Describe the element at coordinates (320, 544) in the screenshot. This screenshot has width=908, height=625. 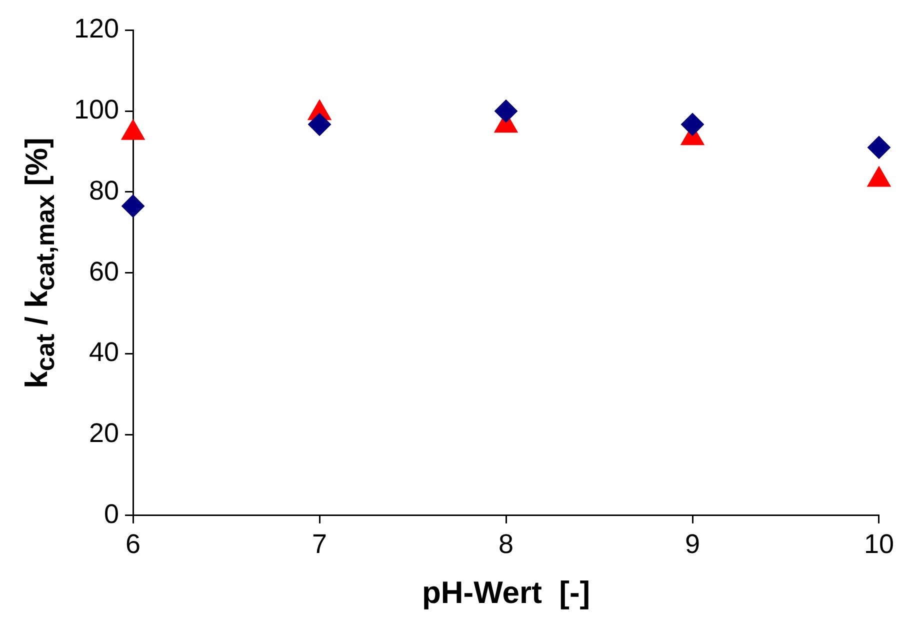
I see `x-tick-label: 7` at that location.